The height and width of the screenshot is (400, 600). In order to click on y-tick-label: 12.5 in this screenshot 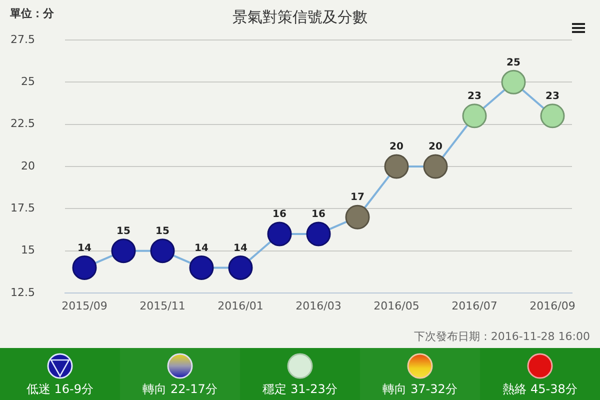, I will do `click(22, 292)`.